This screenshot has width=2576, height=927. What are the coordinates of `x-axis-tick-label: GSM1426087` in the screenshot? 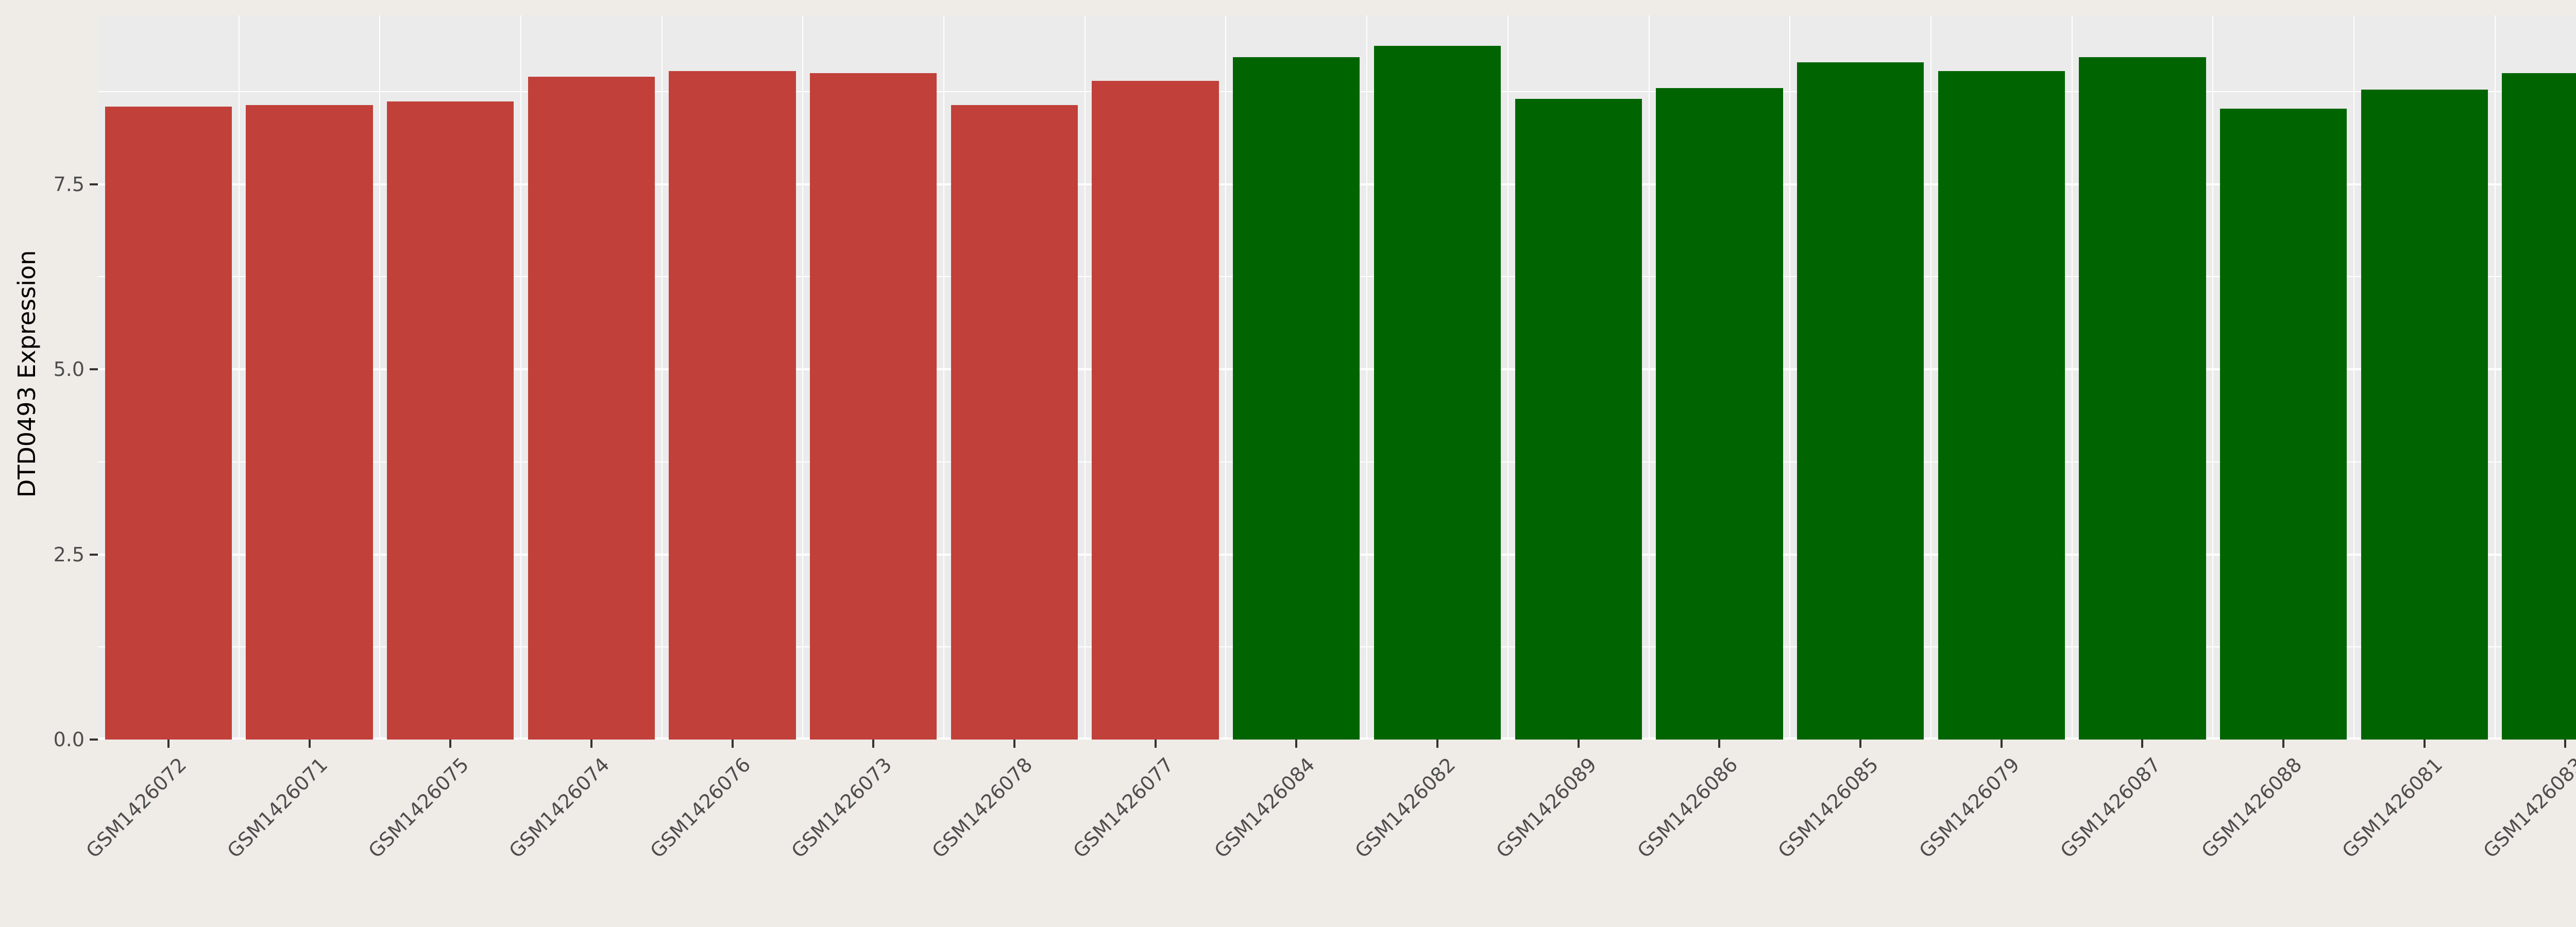 It's located at (2110, 808).